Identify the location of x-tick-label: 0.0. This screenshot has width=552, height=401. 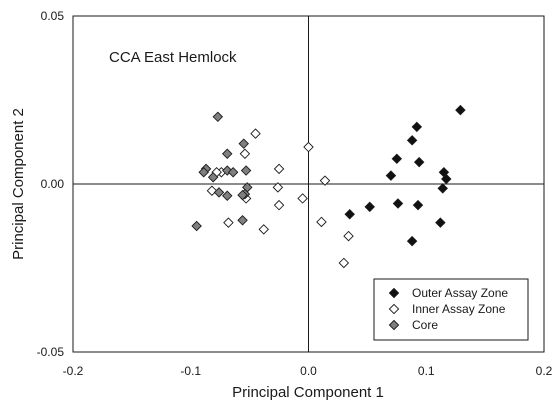
(308, 371).